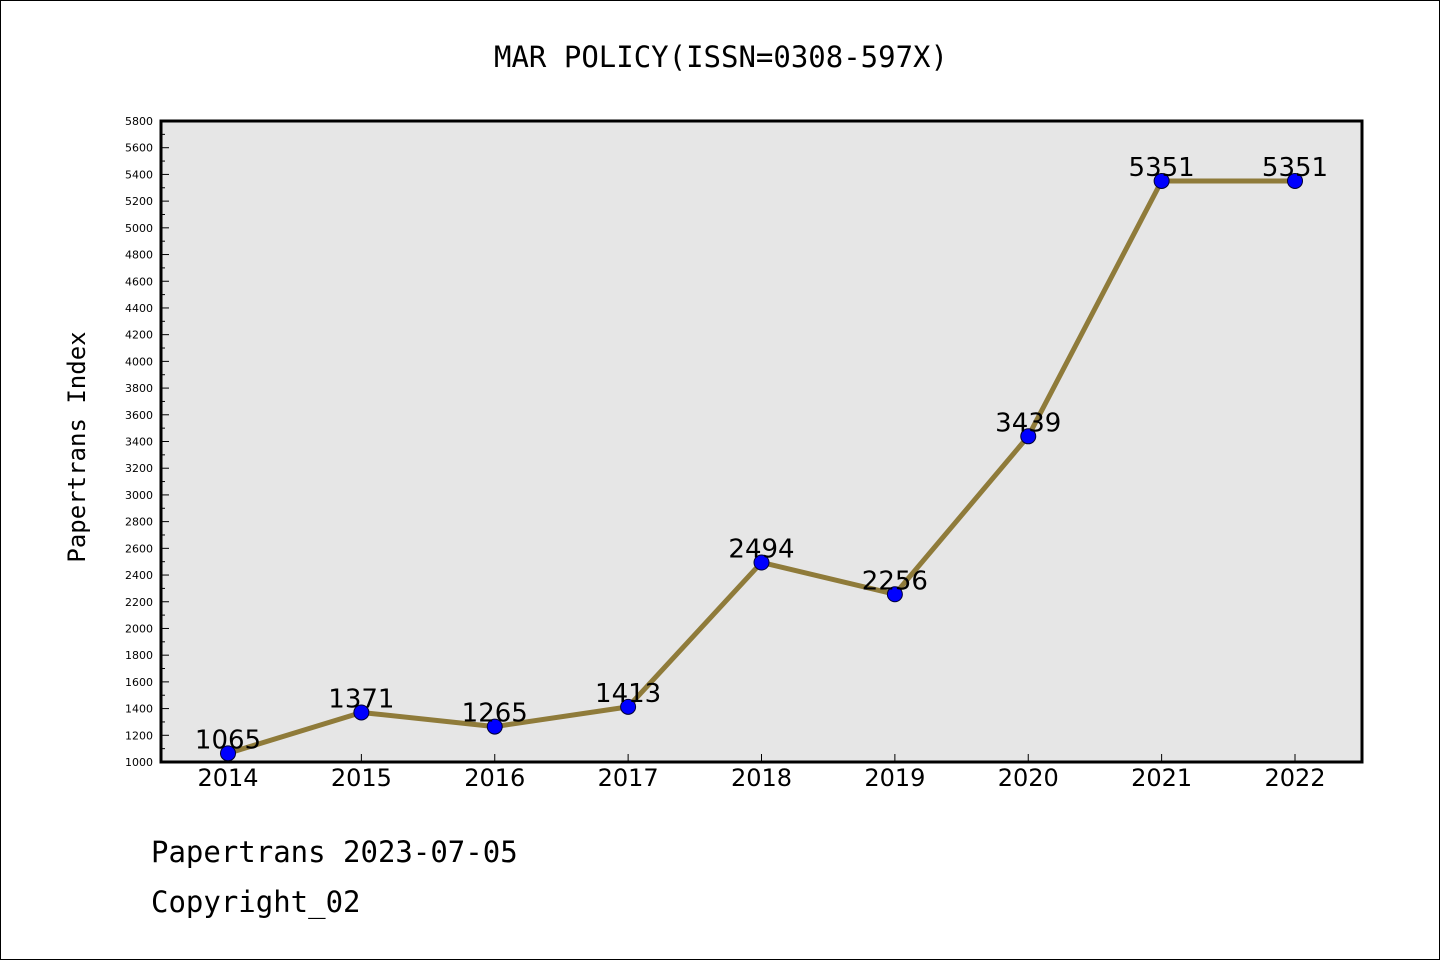 The image size is (1440, 961). What do you see at coordinates (1028, 778) in the screenshot?
I see `x-tick-label: 2020` at bounding box center [1028, 778].